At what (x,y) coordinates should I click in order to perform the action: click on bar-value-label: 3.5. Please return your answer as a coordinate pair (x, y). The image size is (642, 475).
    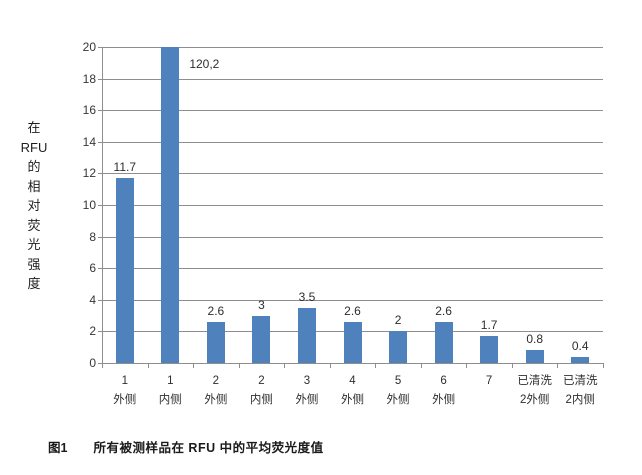
    Looking at the image, I should click on (307, 296).